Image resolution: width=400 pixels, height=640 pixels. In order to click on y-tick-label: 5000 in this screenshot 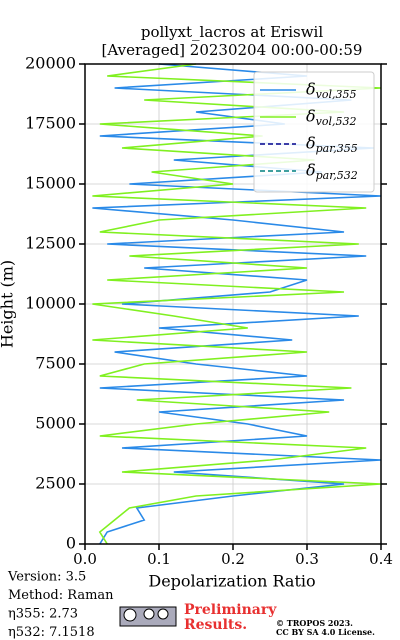, I will do `click(55, 423)`.